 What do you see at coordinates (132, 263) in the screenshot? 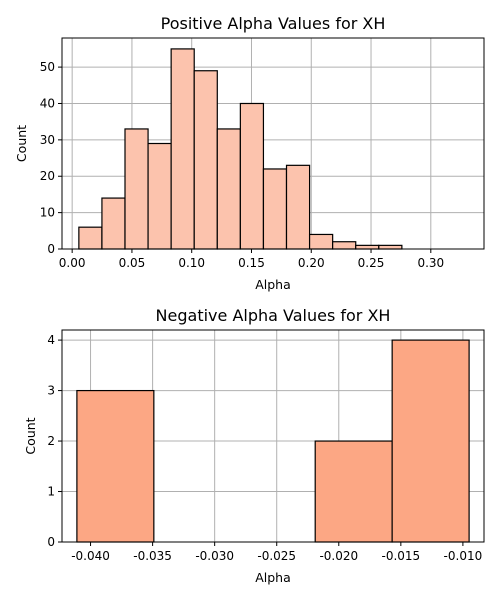
I see `x-tick-label: 0.05` at bounding box center [132, 263].